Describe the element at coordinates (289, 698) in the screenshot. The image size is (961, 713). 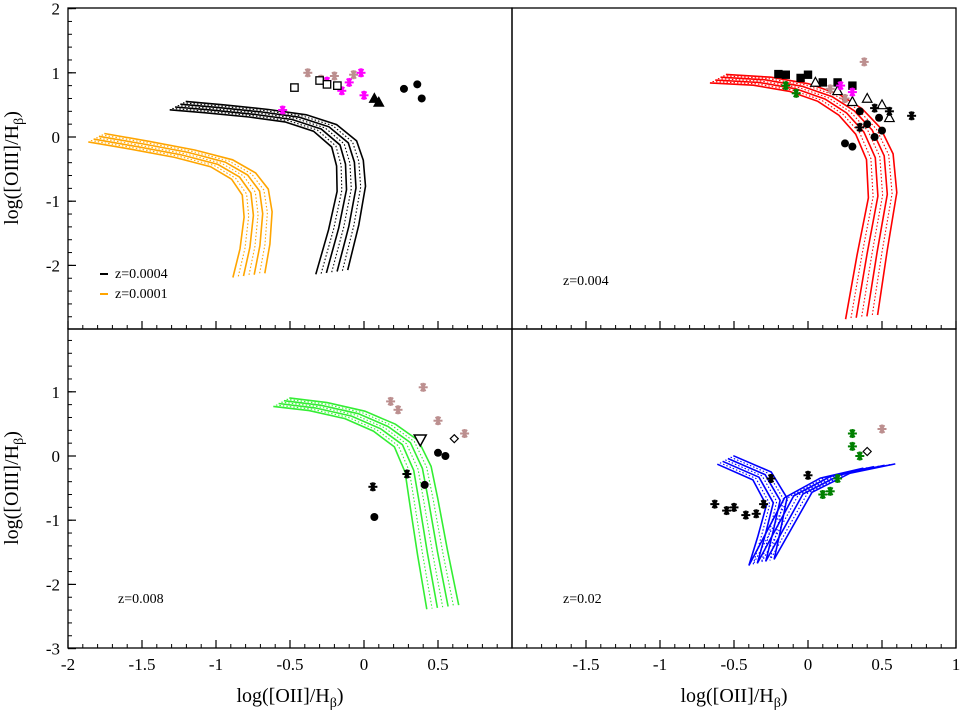
I see `x-axis-label-left: log([OII]/Hβ)` at that location.